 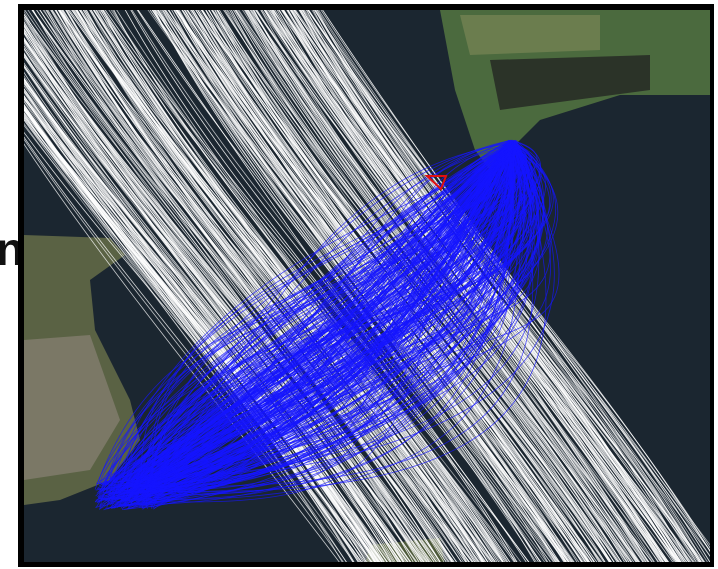 I want to click on field-dark, so click(x=570, y=82).